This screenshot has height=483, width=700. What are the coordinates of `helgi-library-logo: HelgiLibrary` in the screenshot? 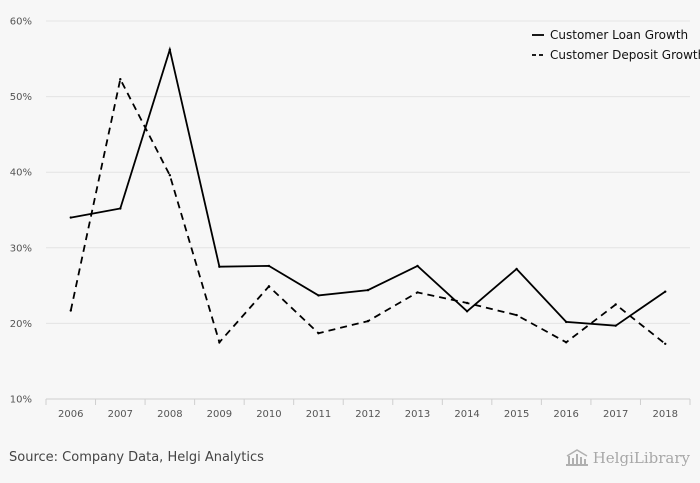 It's located at (627, 458).